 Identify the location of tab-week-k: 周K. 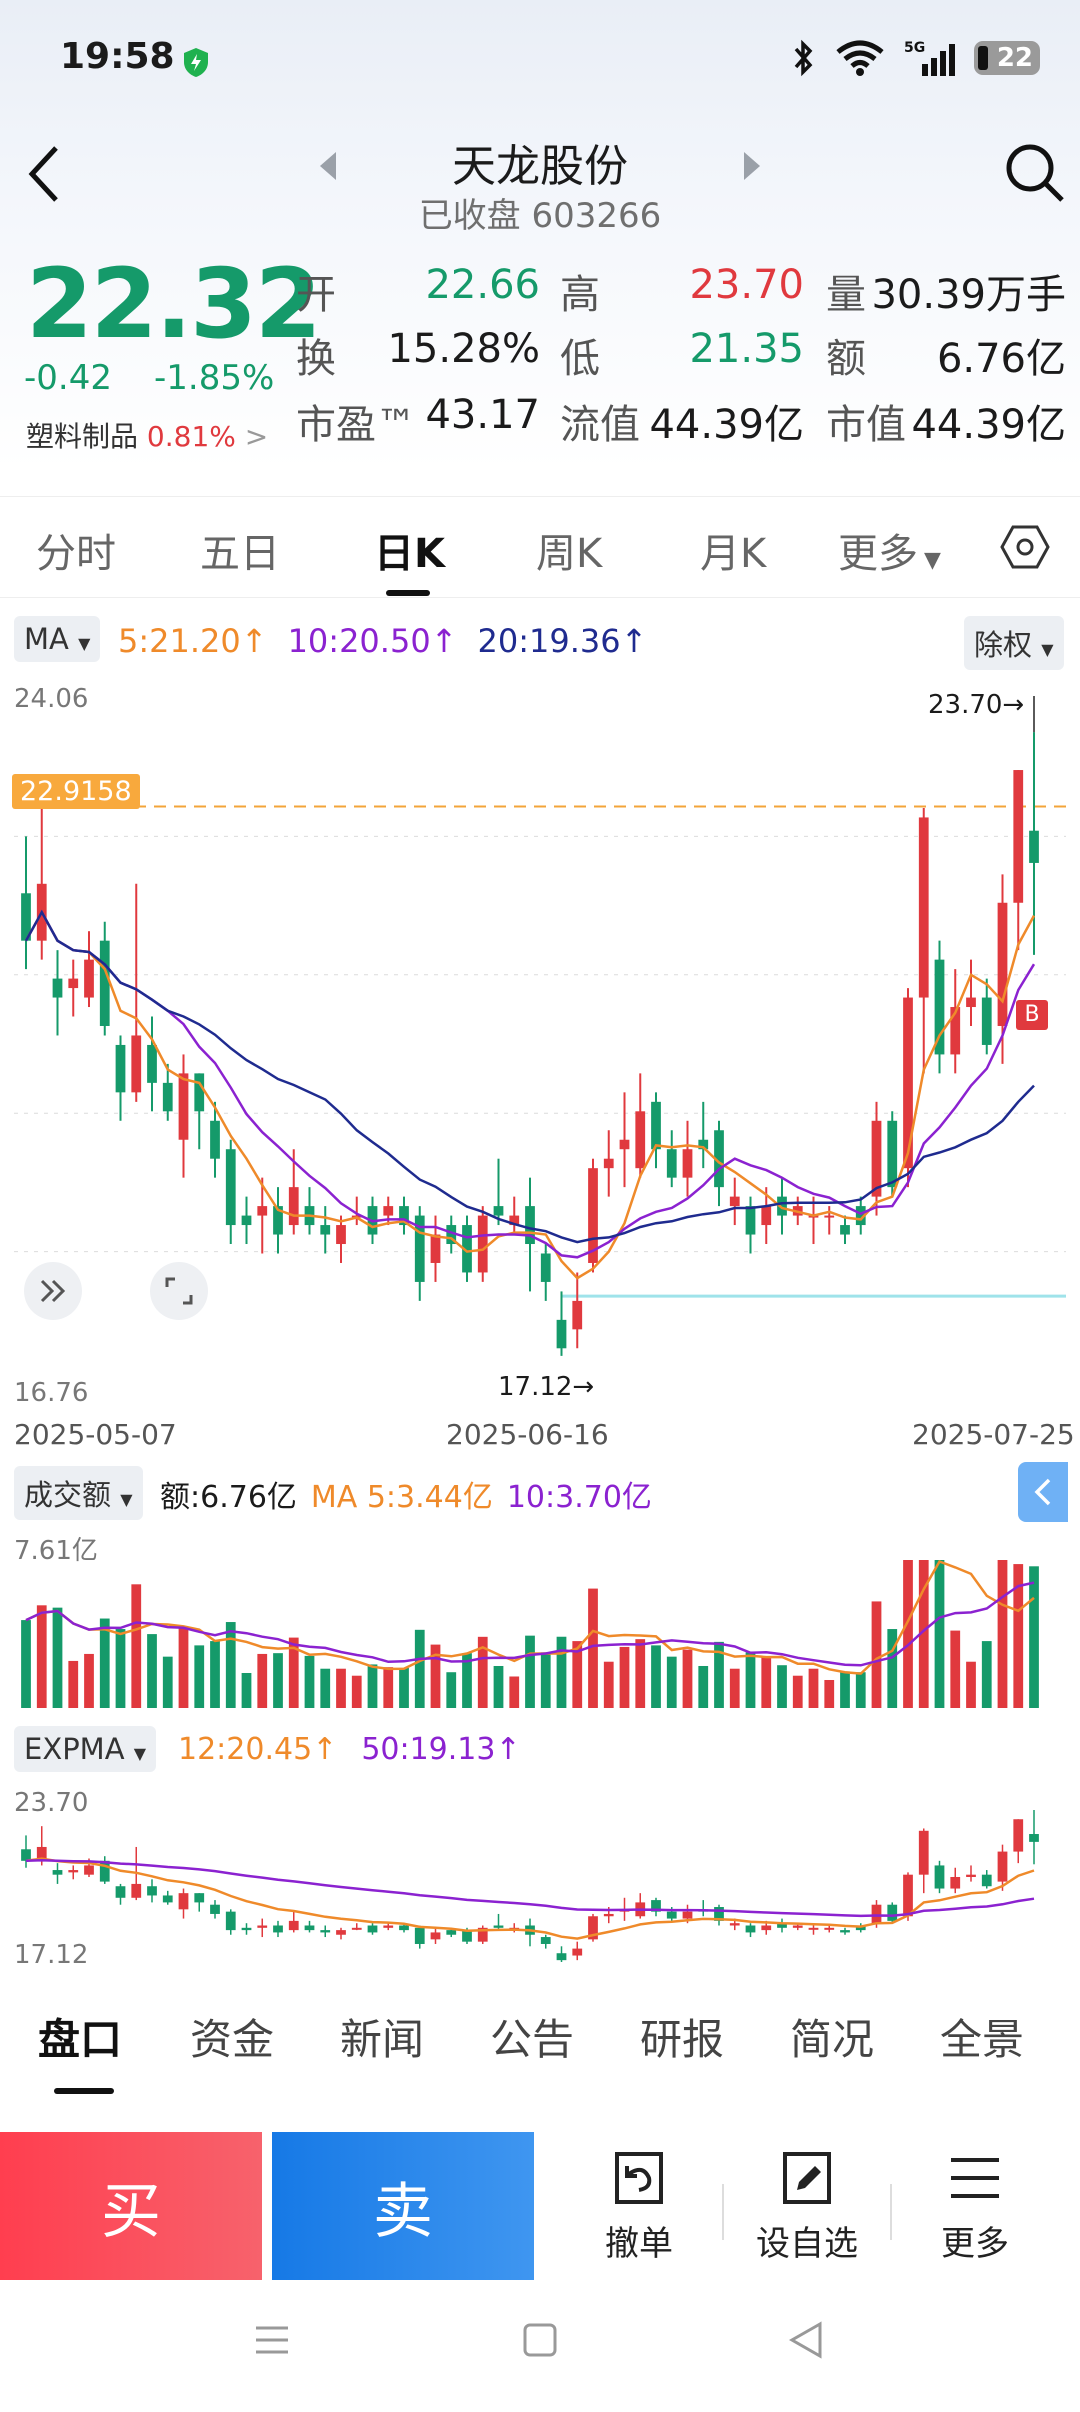
(569, 554).